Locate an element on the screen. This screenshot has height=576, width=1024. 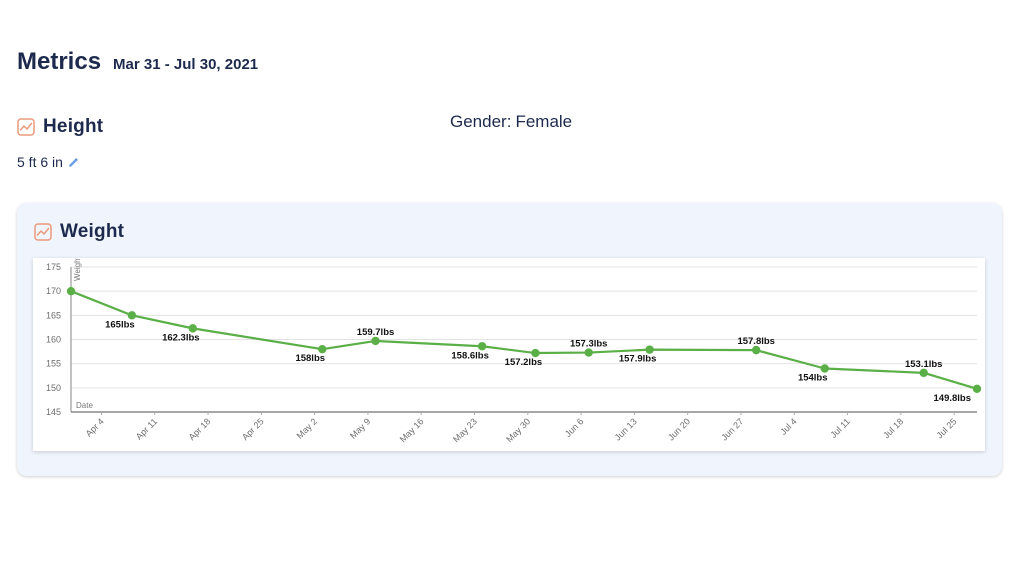
data-label: 165lbs is located at coordinates (120, 324).